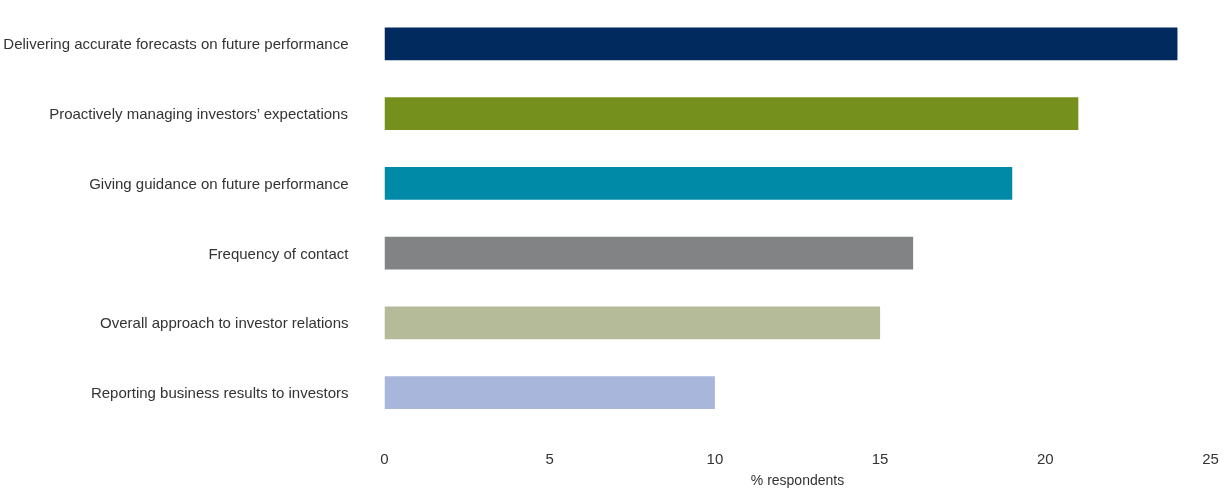 The width and height of the screenshot is (1231, 494). I want to click on y-tick-label: Giving guidance on future performance, so click(219, 183).